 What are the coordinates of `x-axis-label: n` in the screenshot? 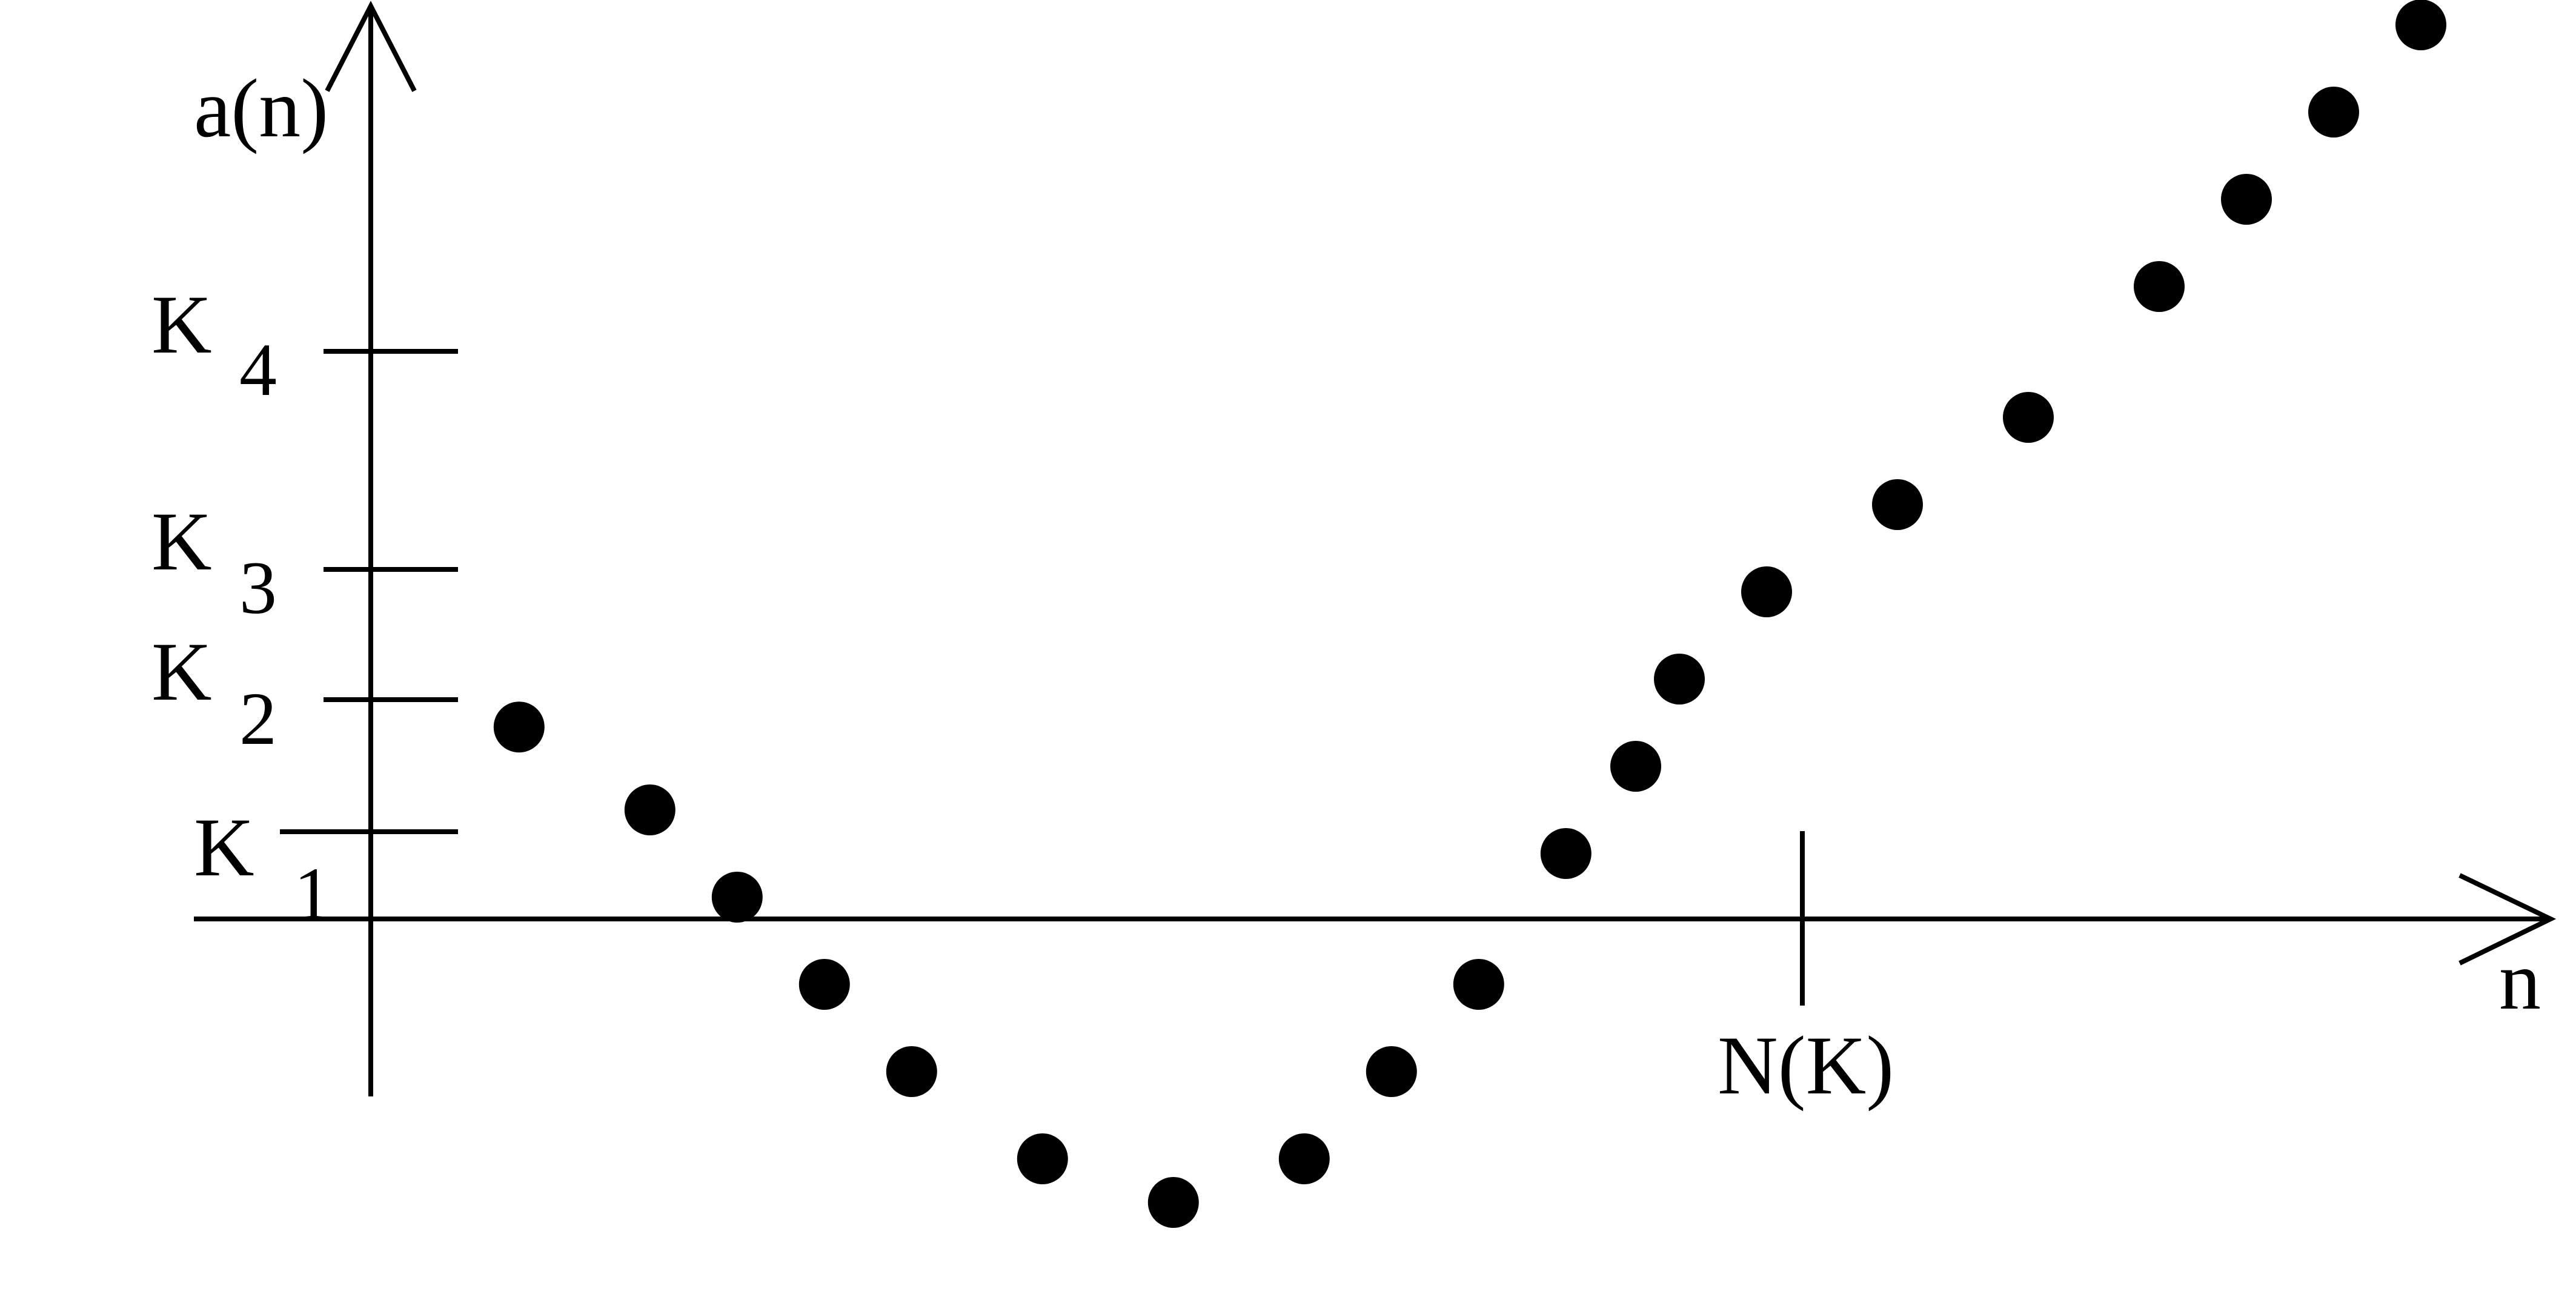 It's located at (2520, 980).